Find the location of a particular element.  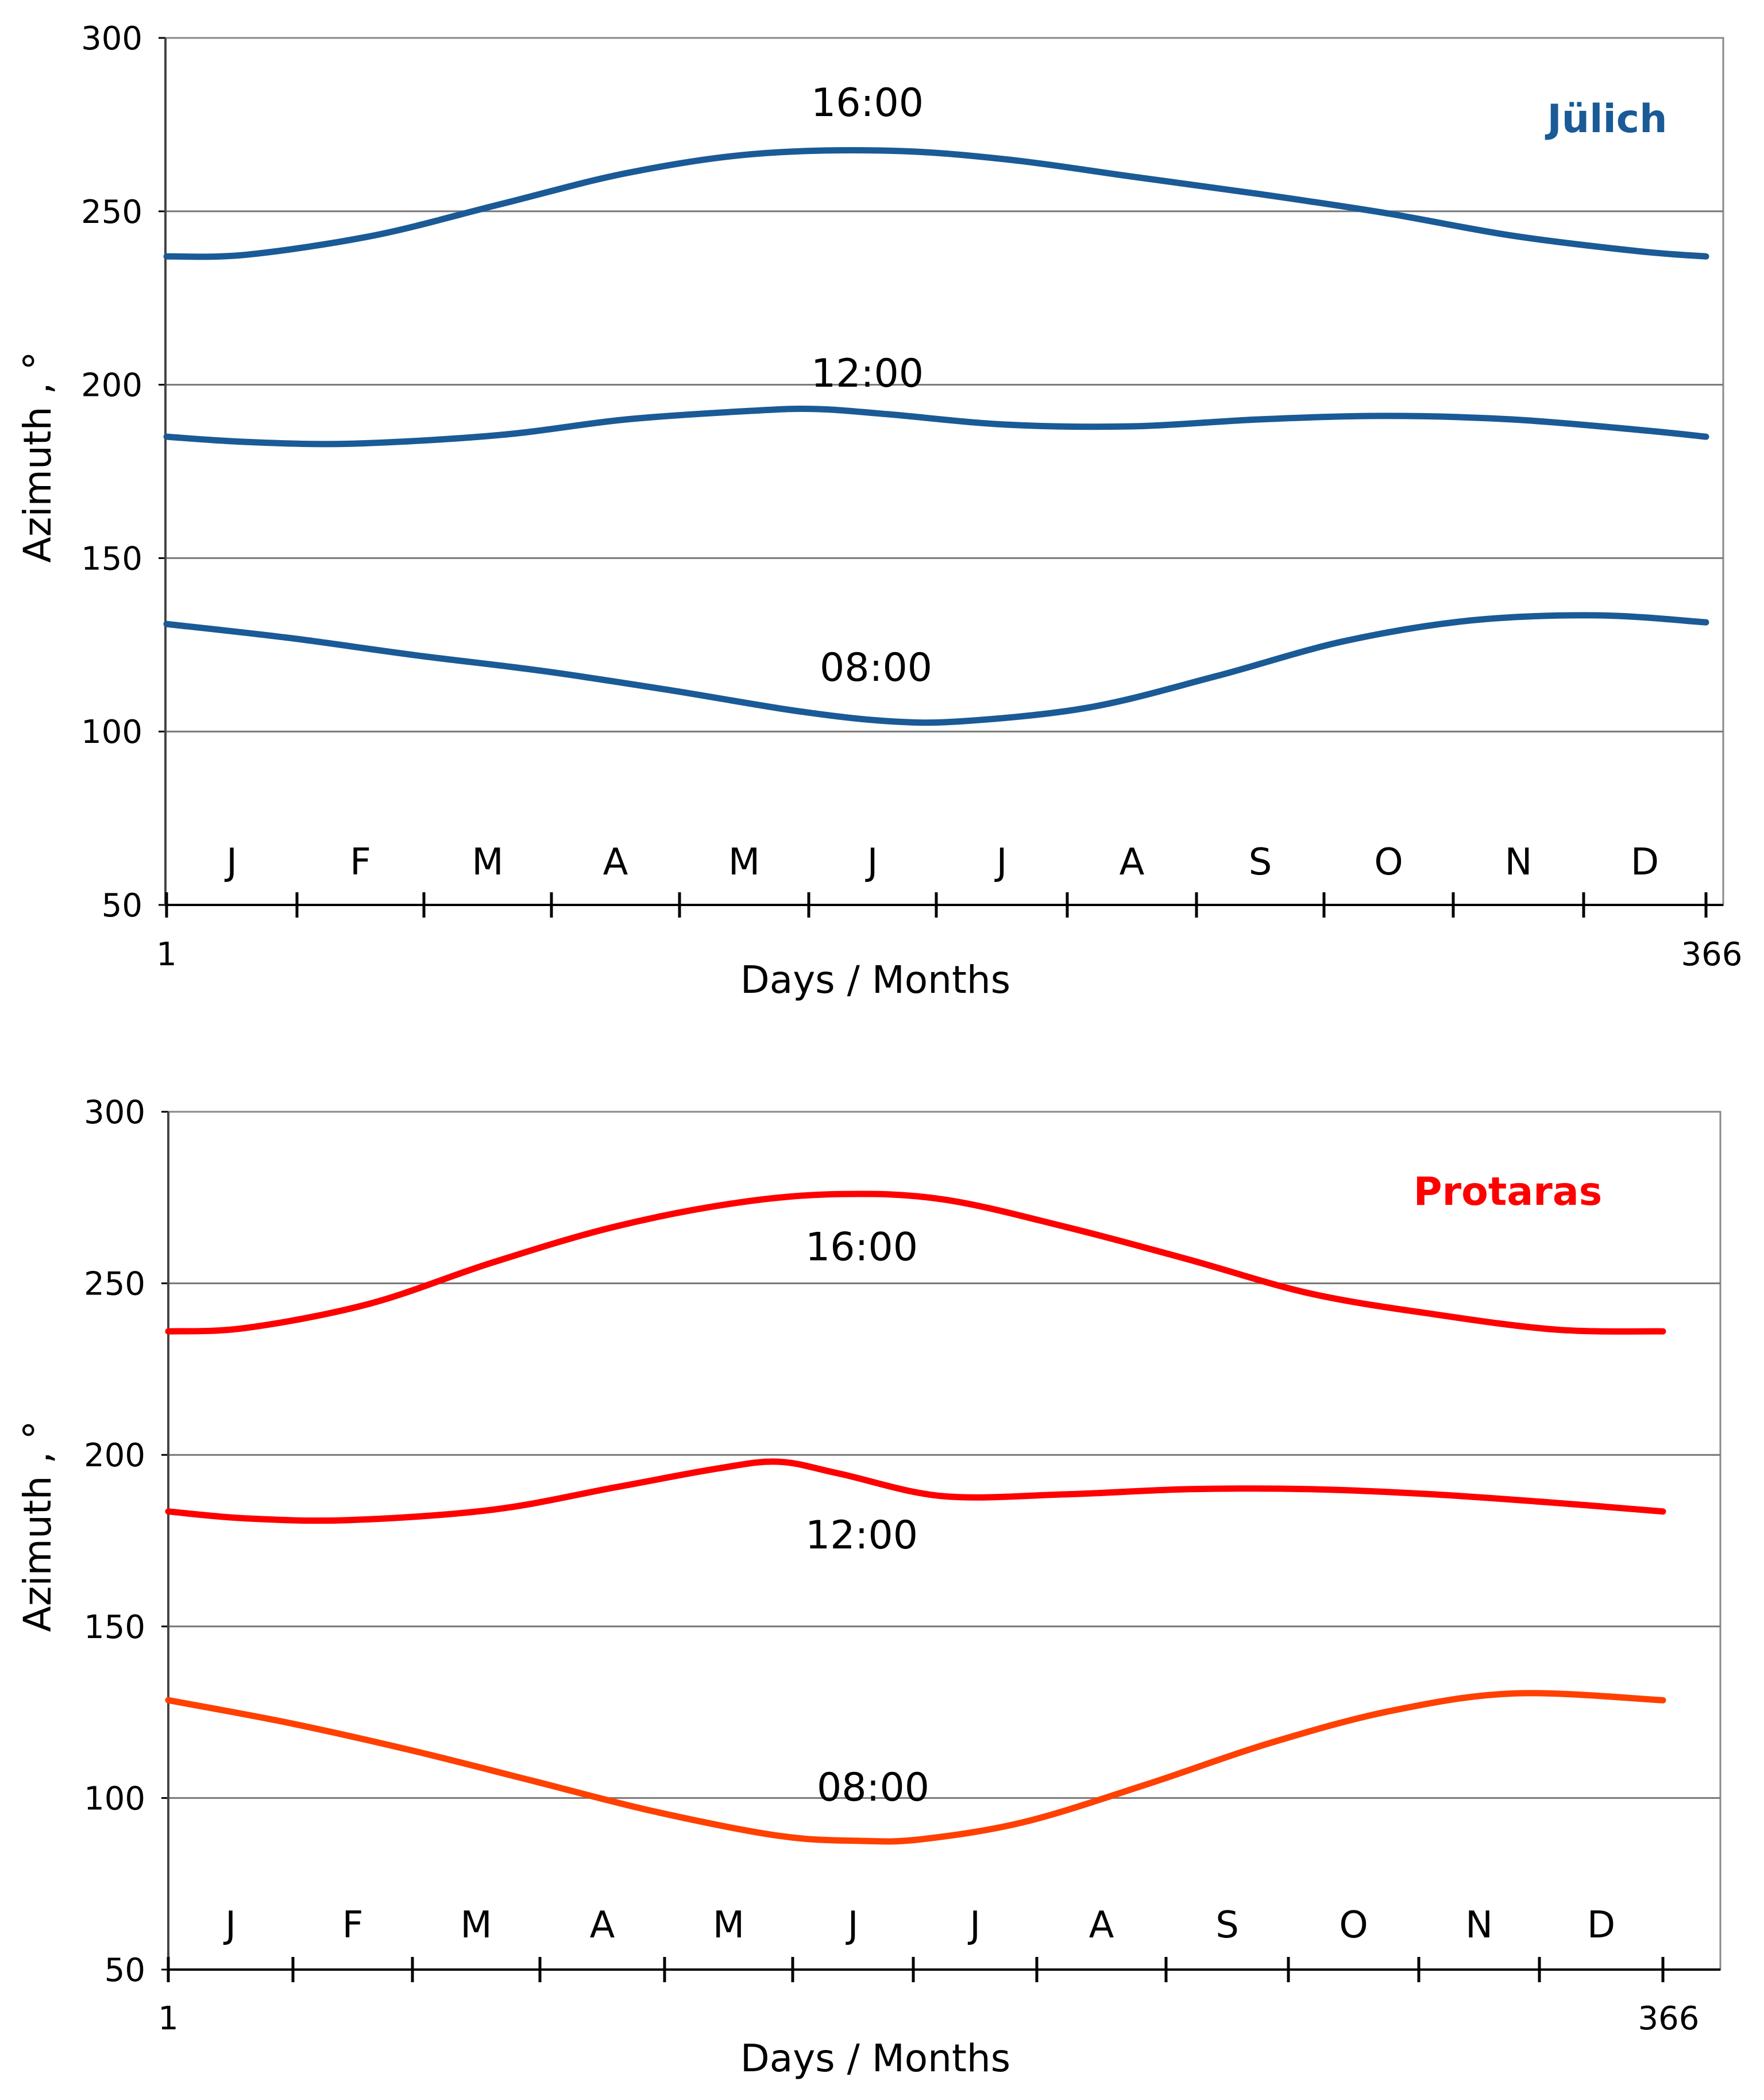

place-label: Jülich is located at coordinates (1606, 119).